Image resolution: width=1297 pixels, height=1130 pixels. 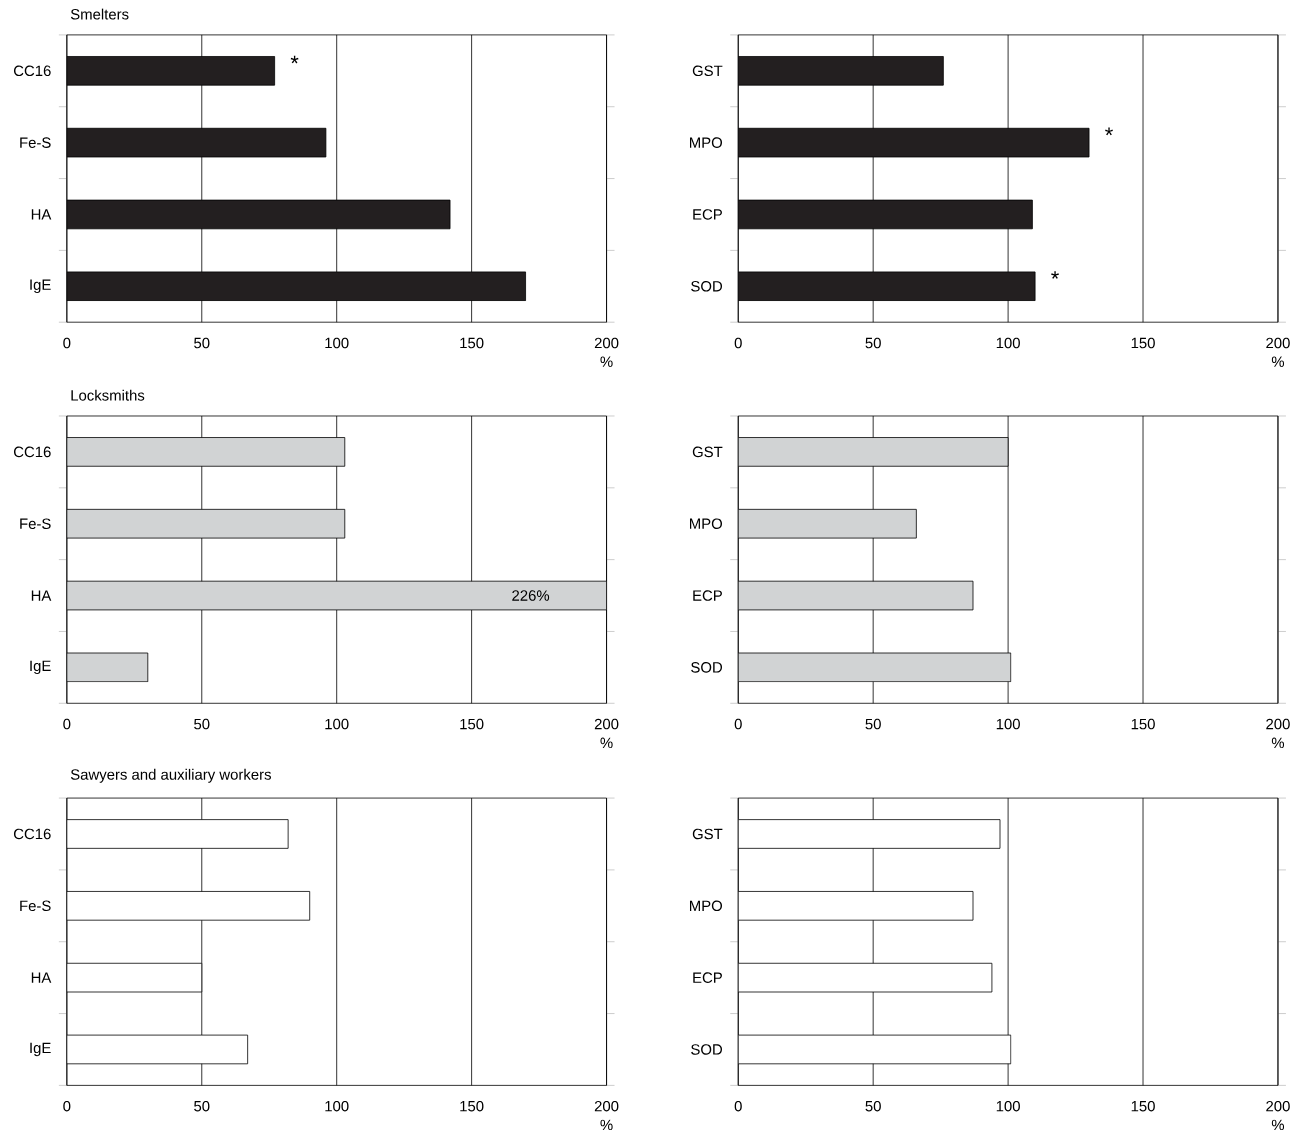 What do you see at coordinates (108, 395) in the screenshot?
I see `chart-title: Locksmiths` at bounding box center [108, 395].